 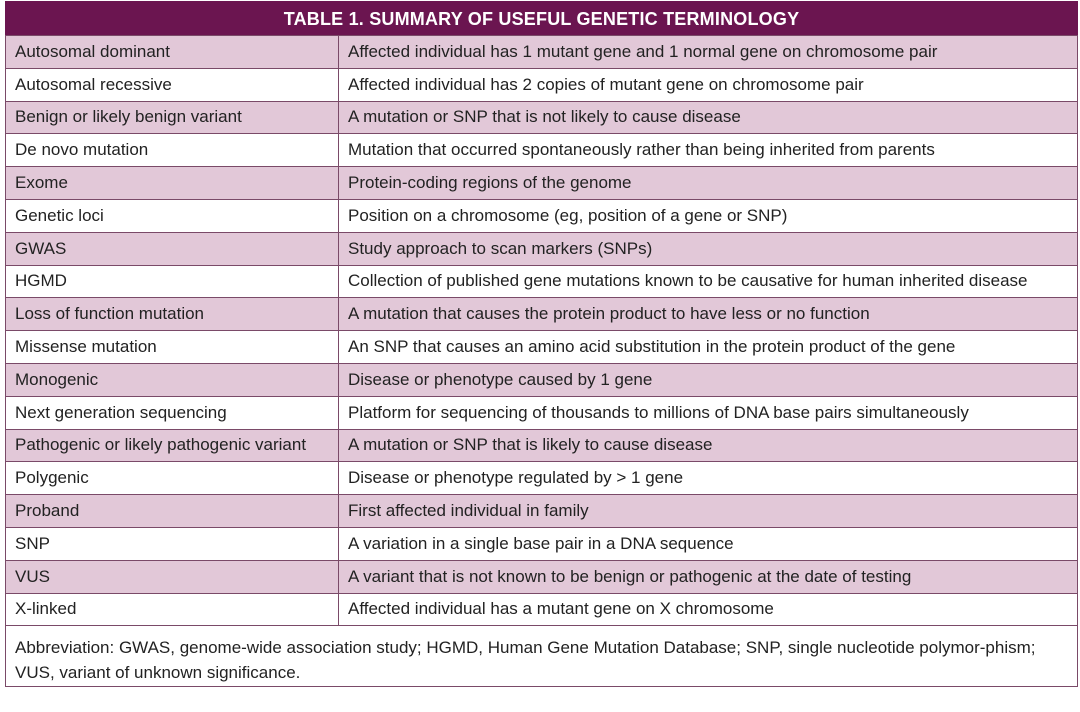 What do you see at coordinates (172, 314) in the screenshot?
I see `term-cell: Loss of function mutation` at bounding box center [172, 314].